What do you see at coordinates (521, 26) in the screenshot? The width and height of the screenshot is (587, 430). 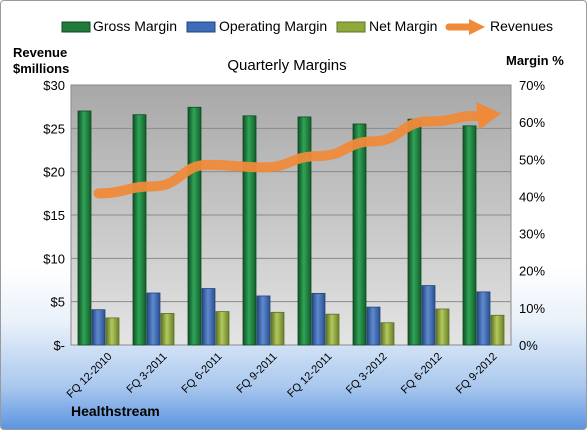 I see `legend-revenues: Revenues` at bounding box center [521, 26].